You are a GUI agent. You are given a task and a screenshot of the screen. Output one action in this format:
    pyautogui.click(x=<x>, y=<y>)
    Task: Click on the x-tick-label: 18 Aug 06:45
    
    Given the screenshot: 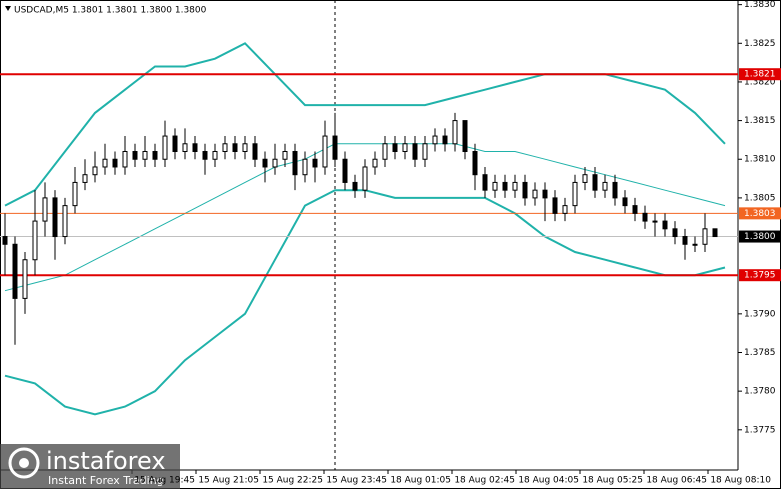 What is the action you would take?
    pyautogui.click(x=676, y=481)
    